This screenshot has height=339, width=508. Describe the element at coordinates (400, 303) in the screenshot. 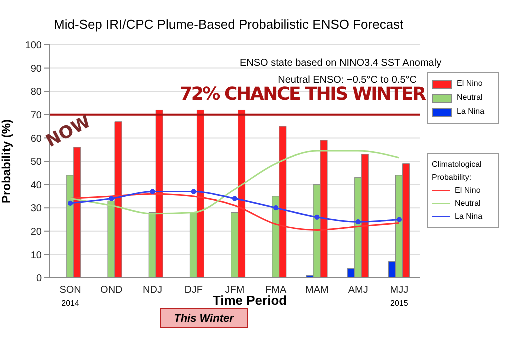

I see `text: 2015` at that location.